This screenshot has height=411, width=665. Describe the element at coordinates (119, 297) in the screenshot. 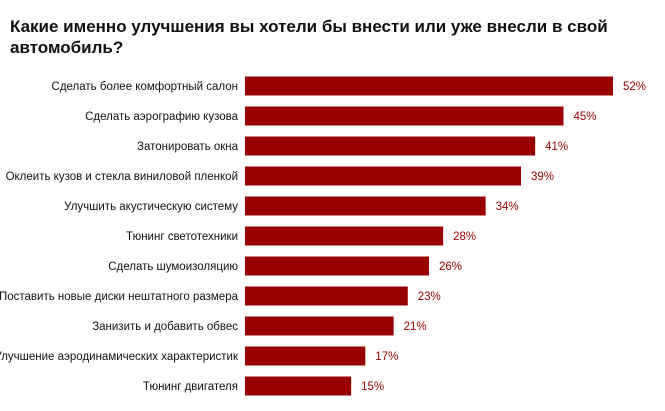

I see `category-label: Поставить новые диски нештатного размера` at that location.